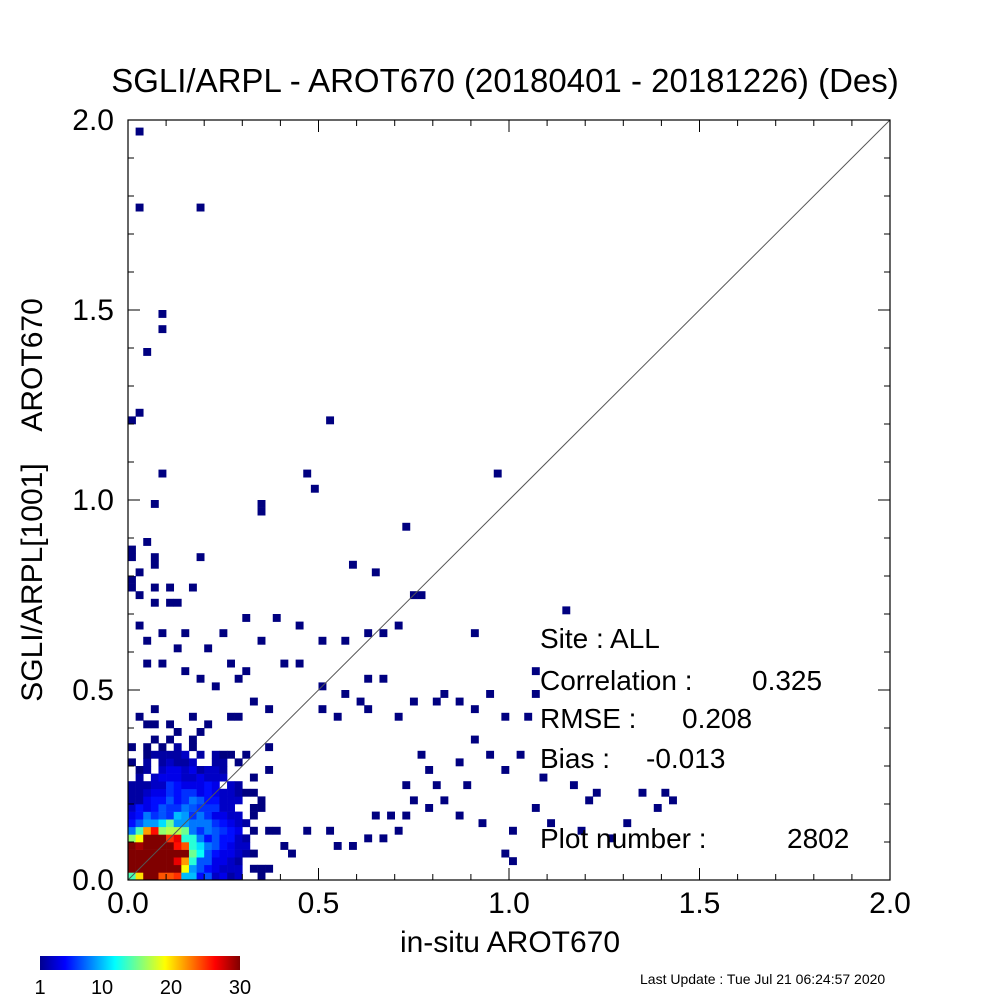 The height and width of the screenshot is (1005, 1000). What do you see at coordinates (93, 500) in the screenshot?
I see `y-tick-label: 1.0` at bounding box center [93, 500].